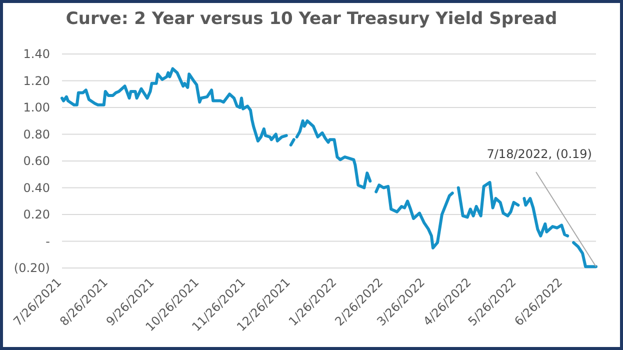  I want to click on y-tick-label: 0.60, so click(36, 161).